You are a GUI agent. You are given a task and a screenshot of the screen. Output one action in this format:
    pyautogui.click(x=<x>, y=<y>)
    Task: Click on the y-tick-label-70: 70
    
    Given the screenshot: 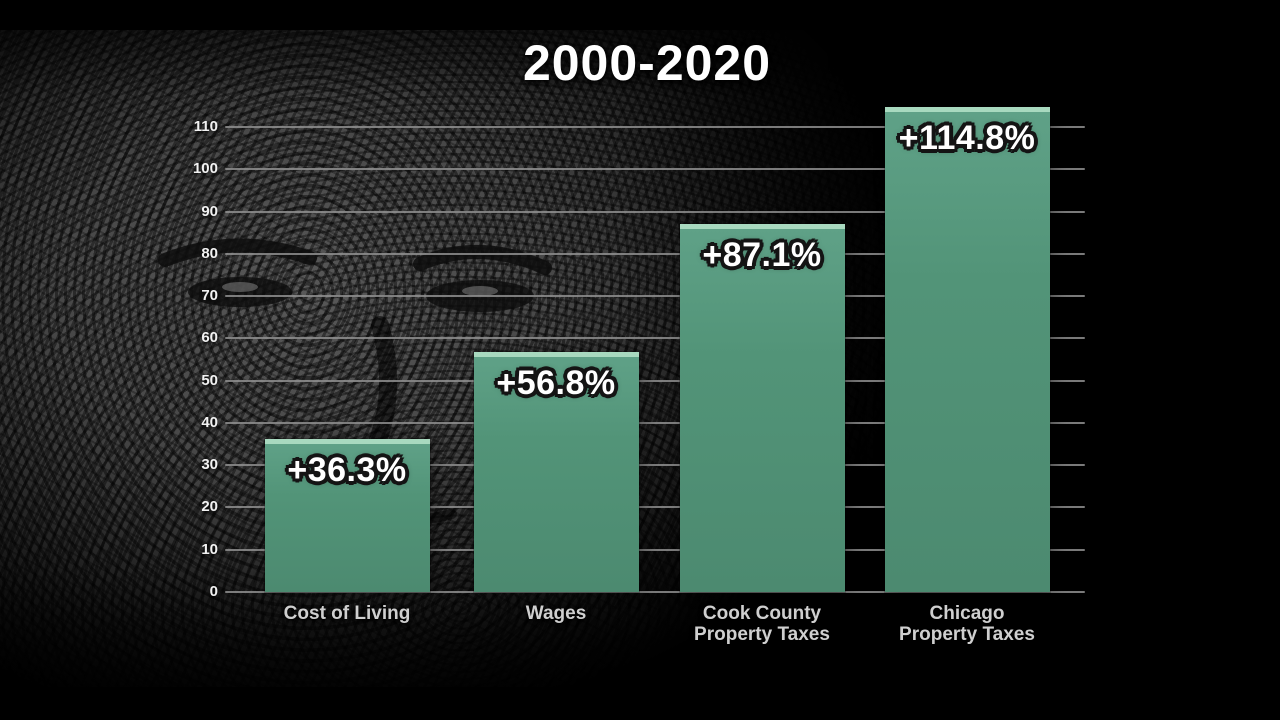 What is the action you would take?
    pyautogui.click(x=209, y=296)
    